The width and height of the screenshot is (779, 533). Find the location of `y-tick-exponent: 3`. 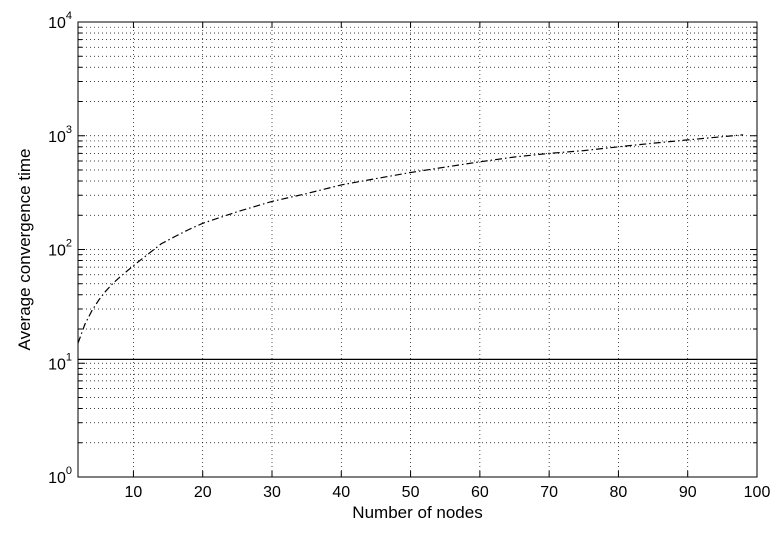

y-tick-exponent: 3 is located at coordinates (69, 130).